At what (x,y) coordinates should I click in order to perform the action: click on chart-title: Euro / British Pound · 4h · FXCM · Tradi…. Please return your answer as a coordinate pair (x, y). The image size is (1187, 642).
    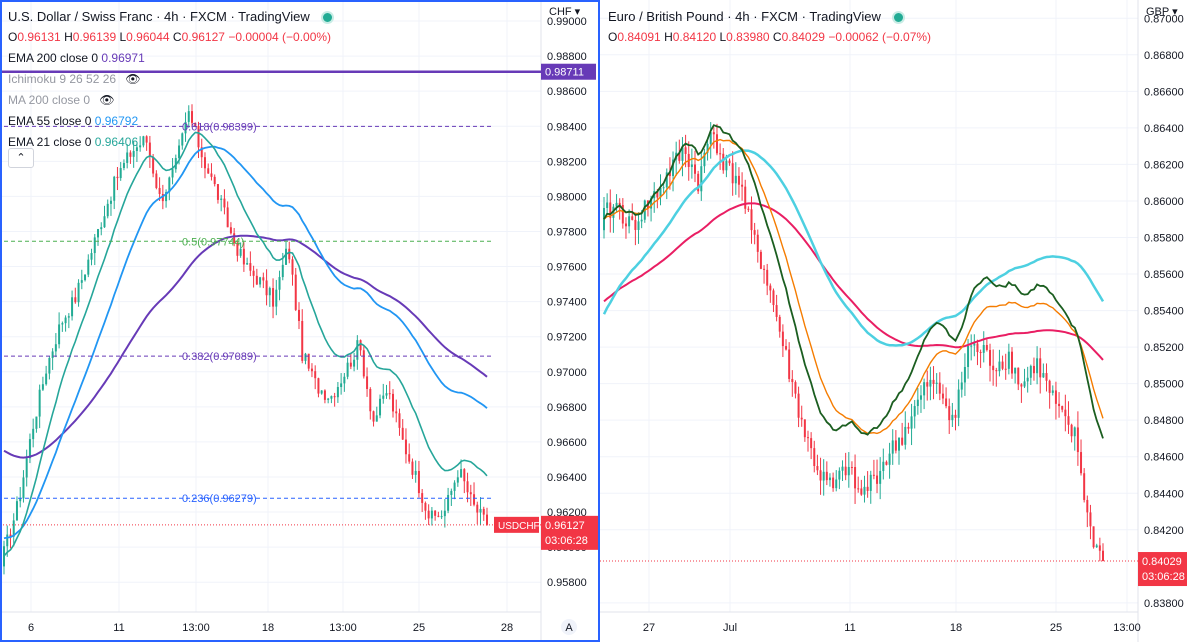
    Looking at the image, I should click on (744, 16).